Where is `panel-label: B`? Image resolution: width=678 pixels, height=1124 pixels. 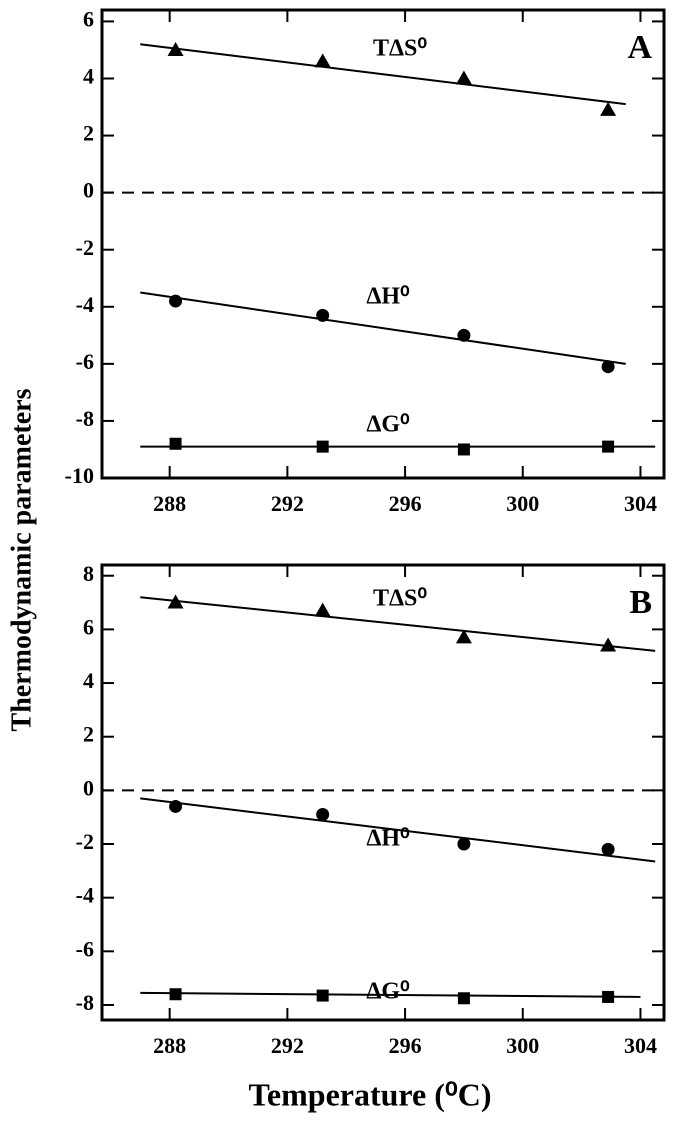
panel-label: B is located at coordinates (640, 602).